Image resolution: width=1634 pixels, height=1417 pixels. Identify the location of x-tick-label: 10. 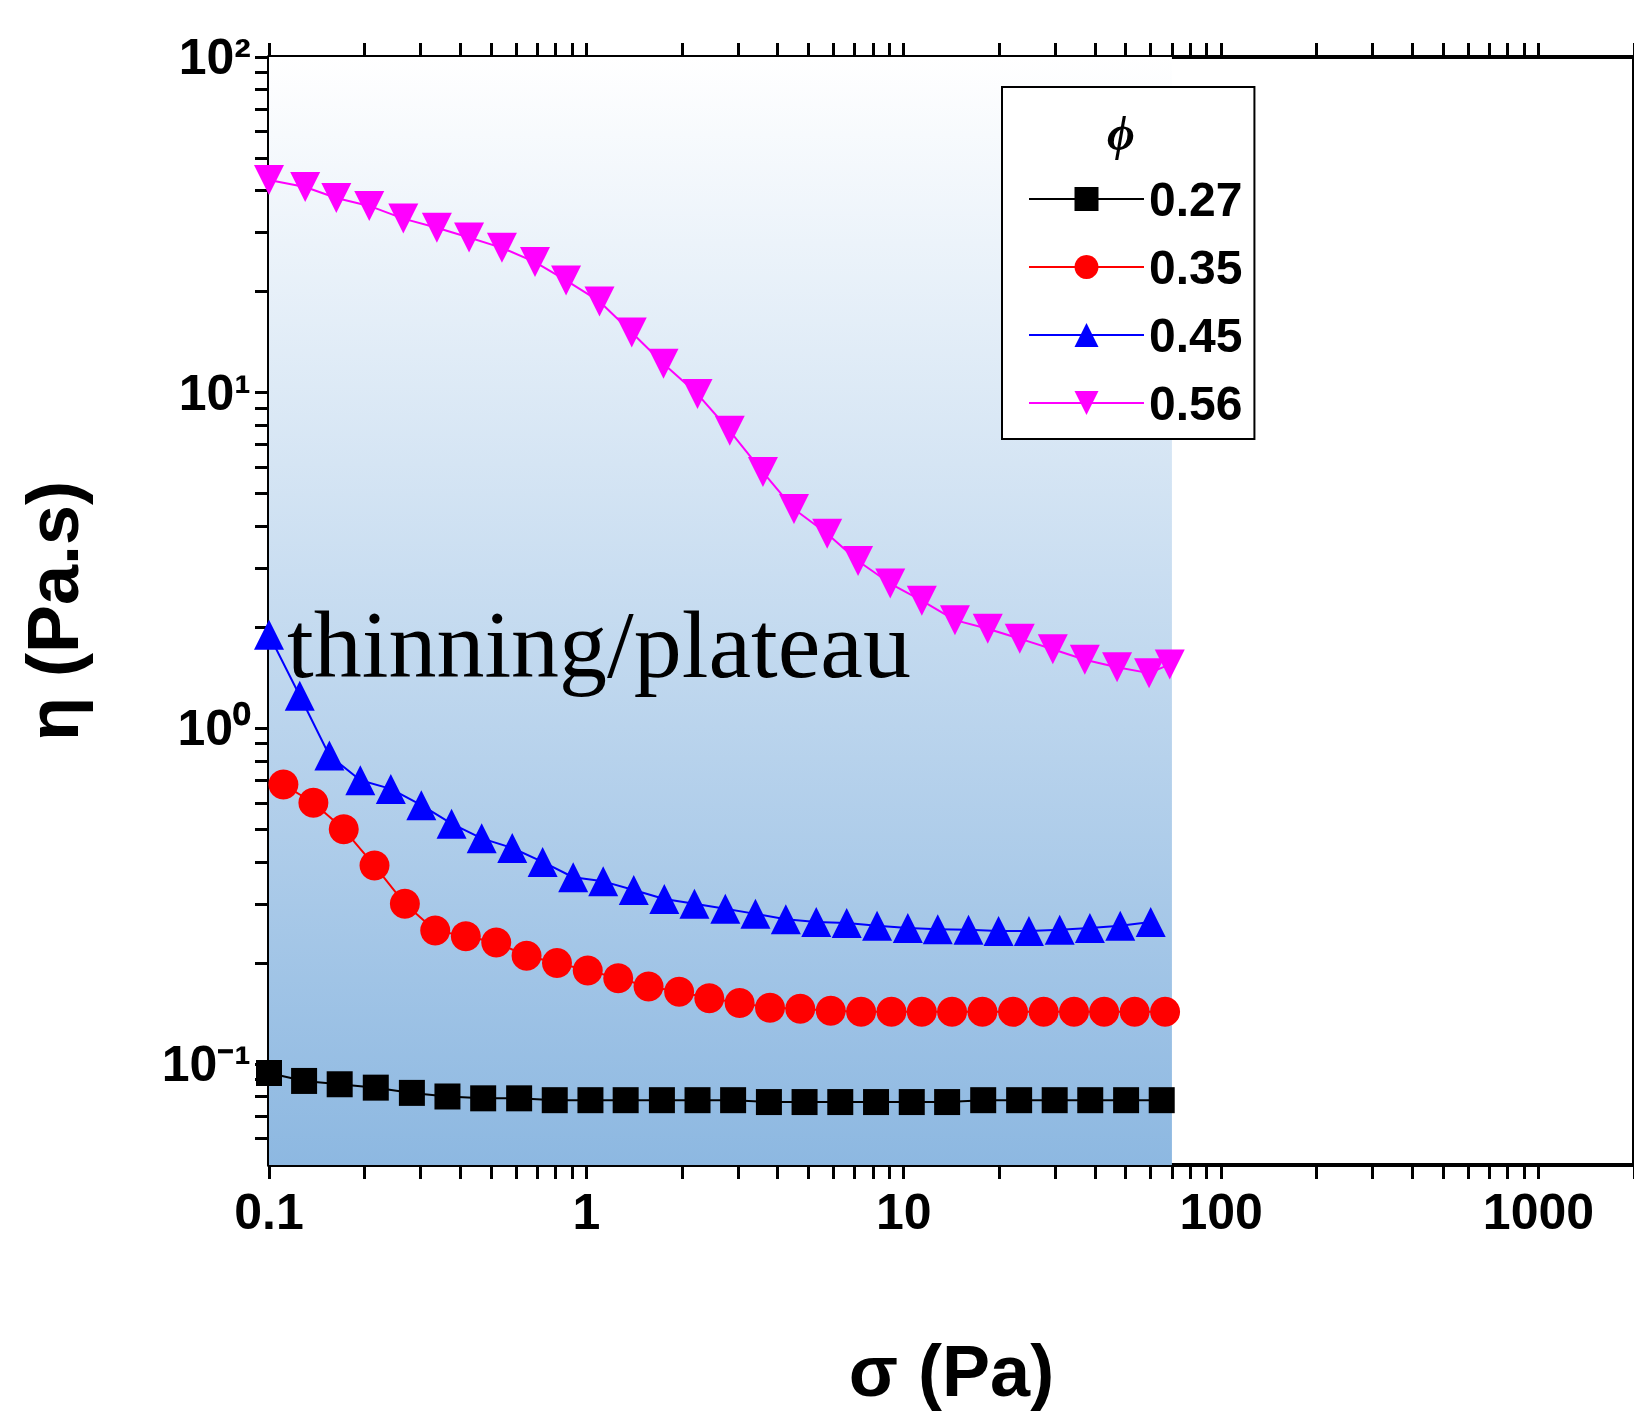
(903, 1212).